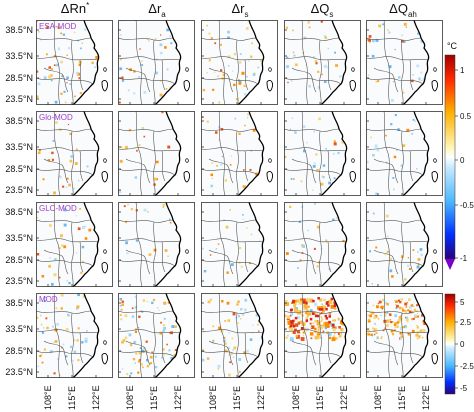 The image size is (474, 412). I want to click on island-outline, so click(353, 251).